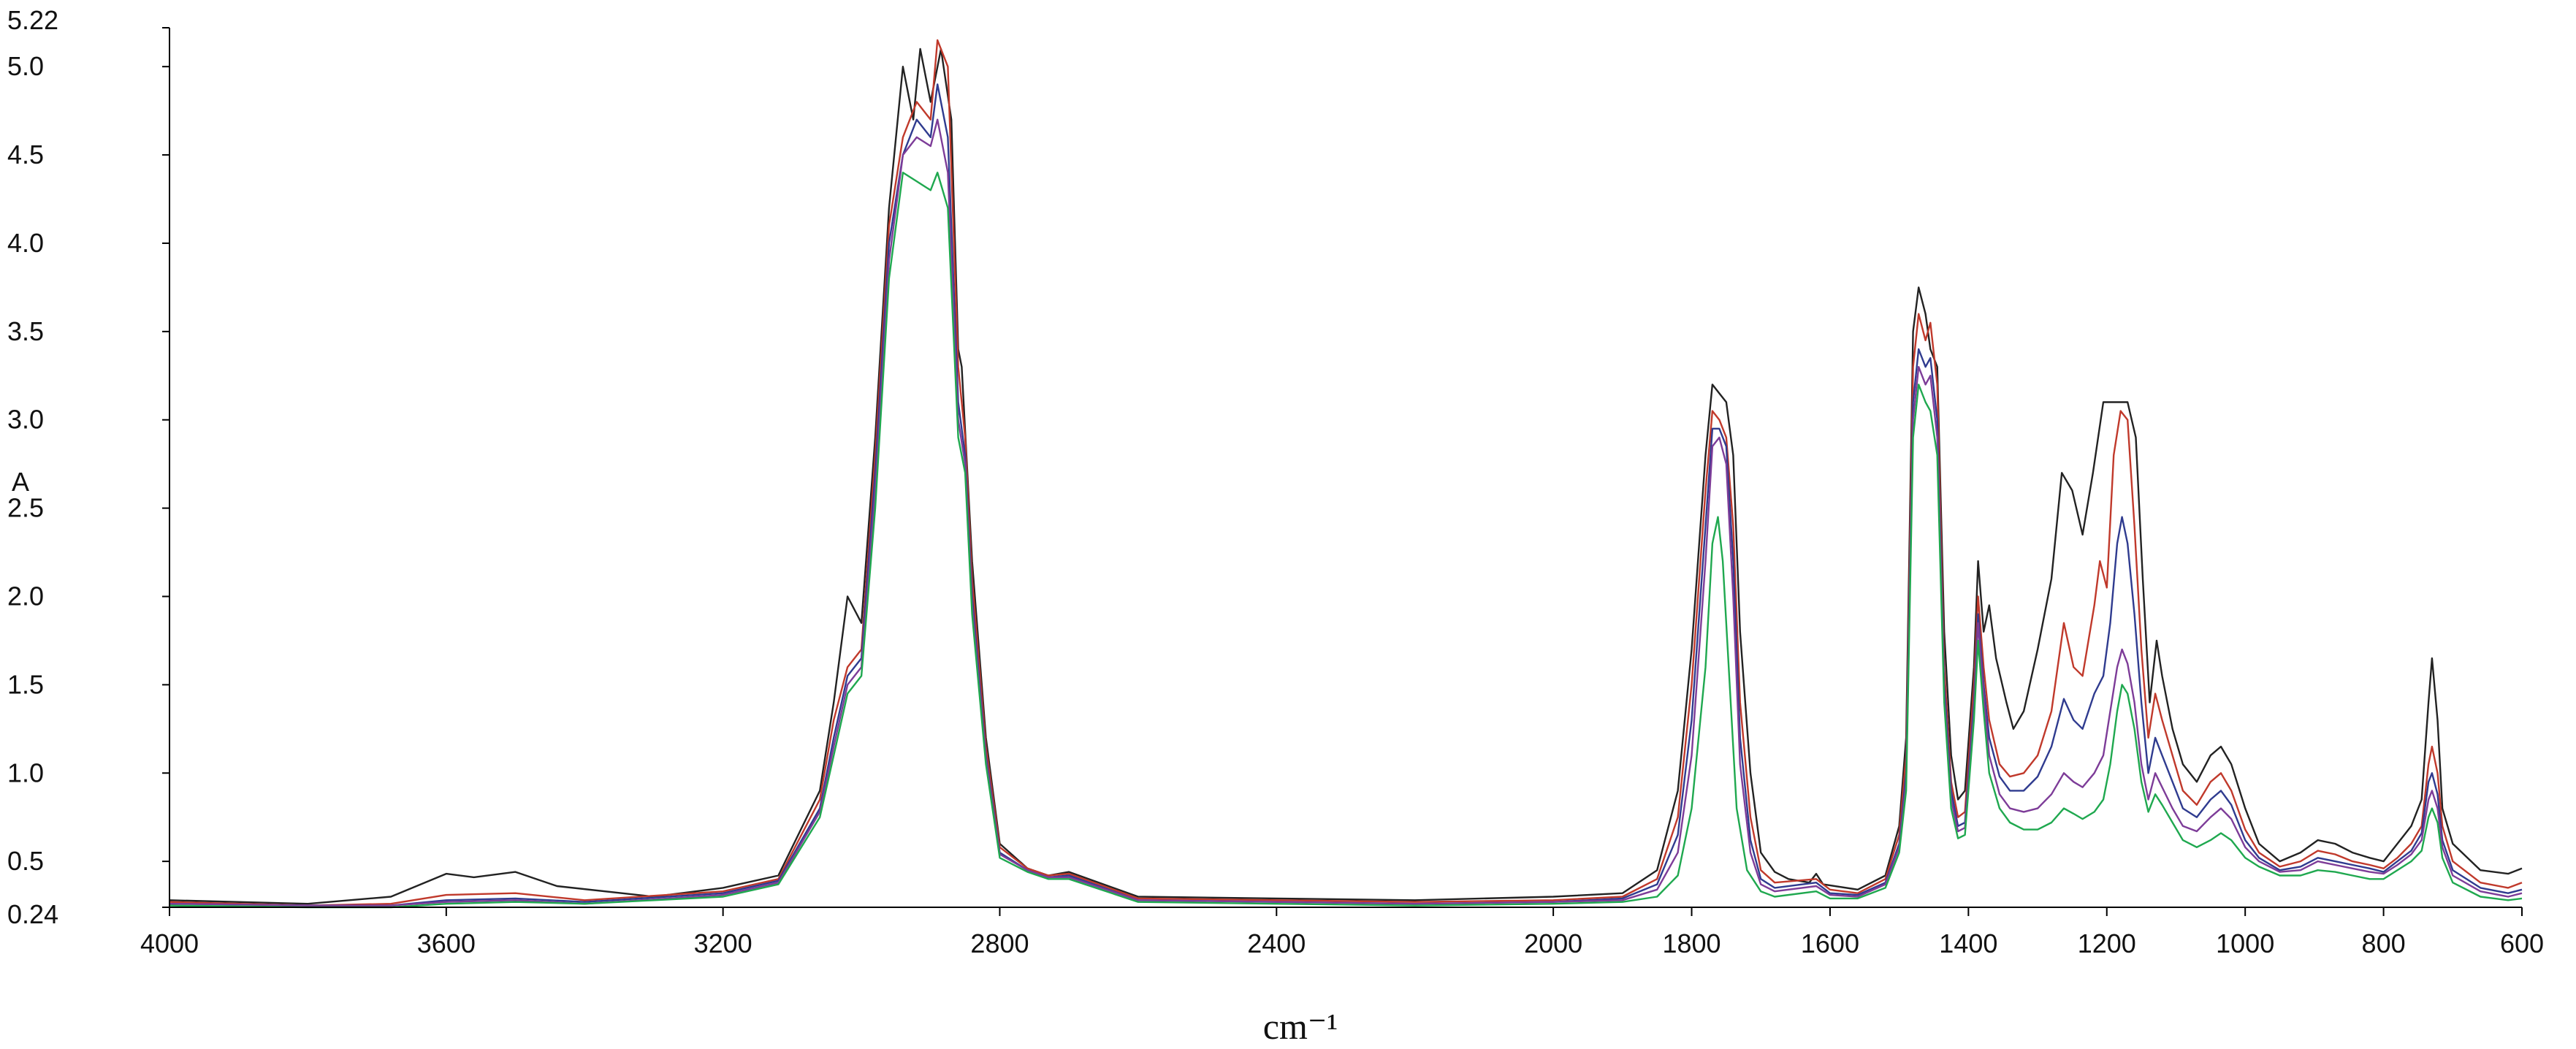  Describe the element at coordinates (1968, 943) in the screenshot. I see `x-tick-label: 1400` at that location.